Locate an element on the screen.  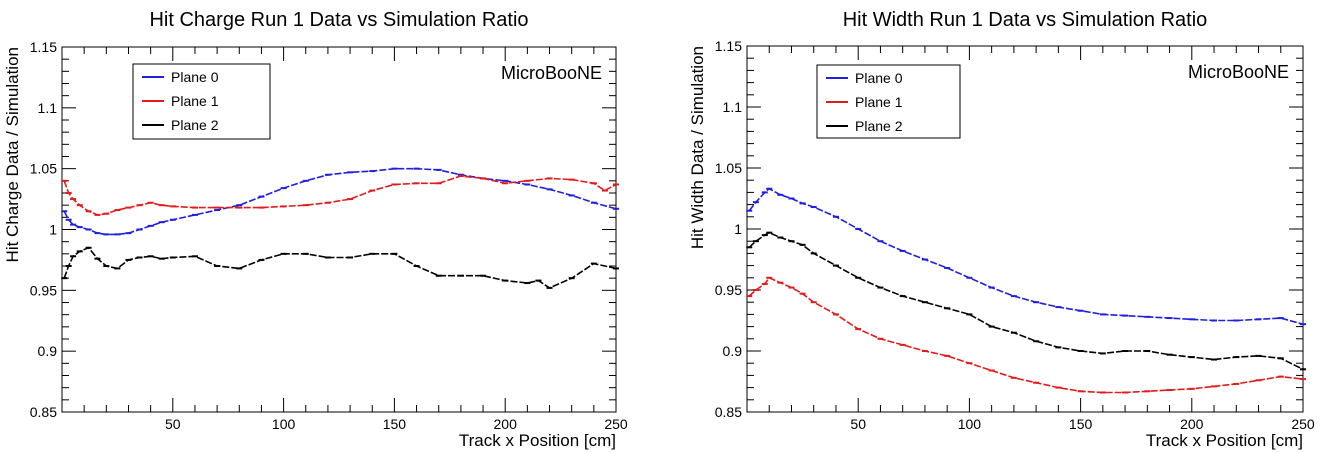
y-axis-label: Hit Charge Data / Simulation is located at coordinates (12, 154).